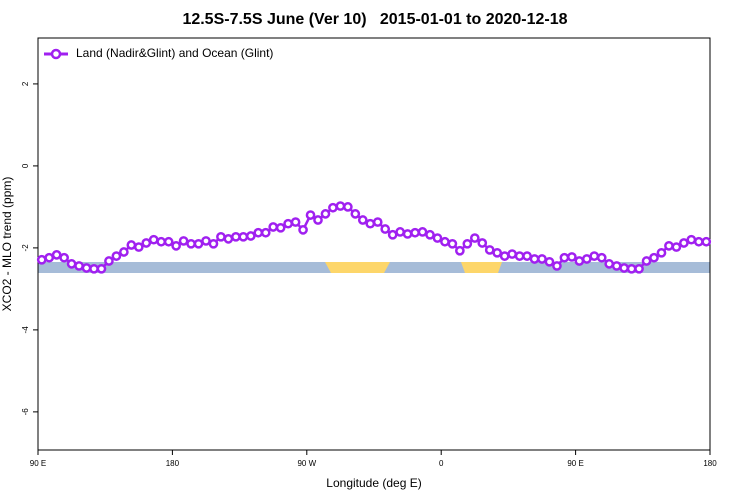 This screenshot has width=750, height=500. I want to click on surface-strip, so click(374, 267).